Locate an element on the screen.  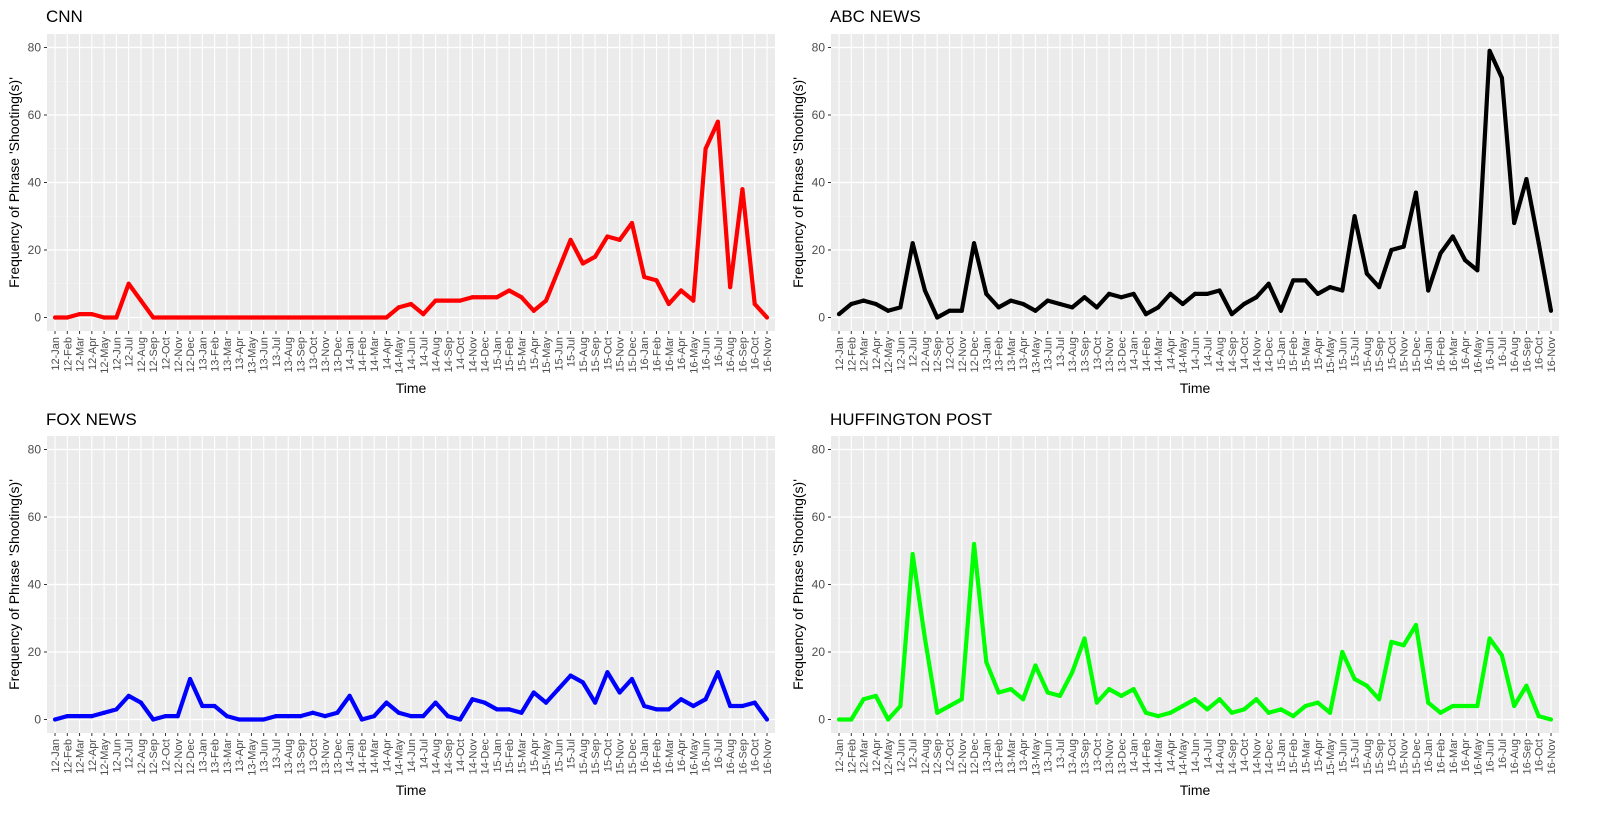
x-tick-label: 15-Jul is located at coordinates (1356, 754).